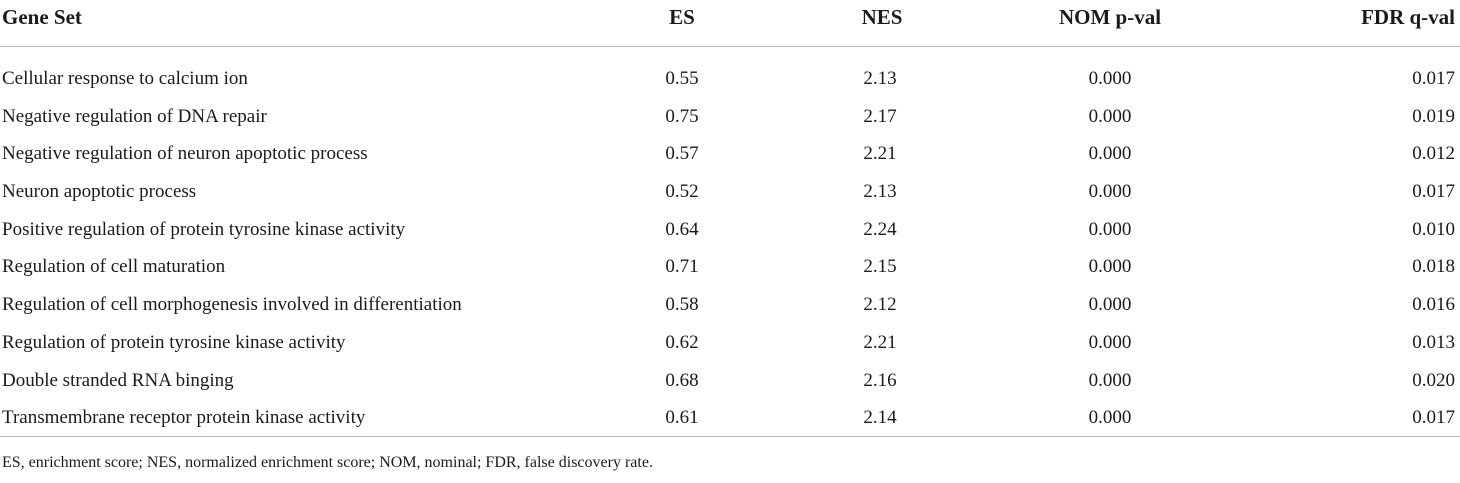 Image resolution: width=1460 pixels, height=483 pixels. Describe the element at coordinates (682, 305) in the screenshot. I see `cell-es: 0.58` at that location.